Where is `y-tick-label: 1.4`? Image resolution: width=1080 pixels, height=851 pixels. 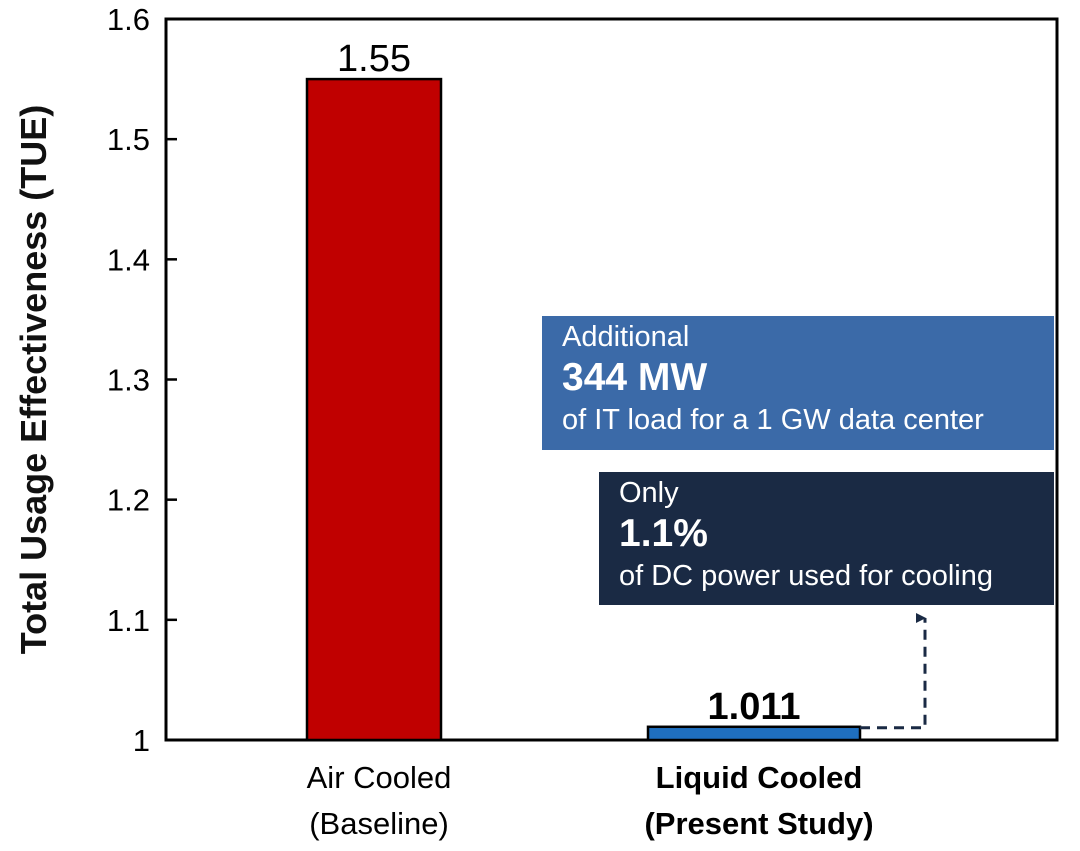 y-tick-label: 1.4 is located at coordinates (128, 259).